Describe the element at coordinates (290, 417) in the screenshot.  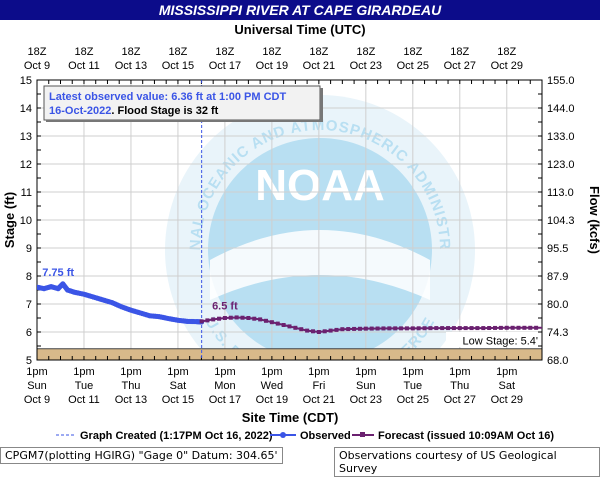
I see `x-axis-title: Site Time (CDT)` at that location.